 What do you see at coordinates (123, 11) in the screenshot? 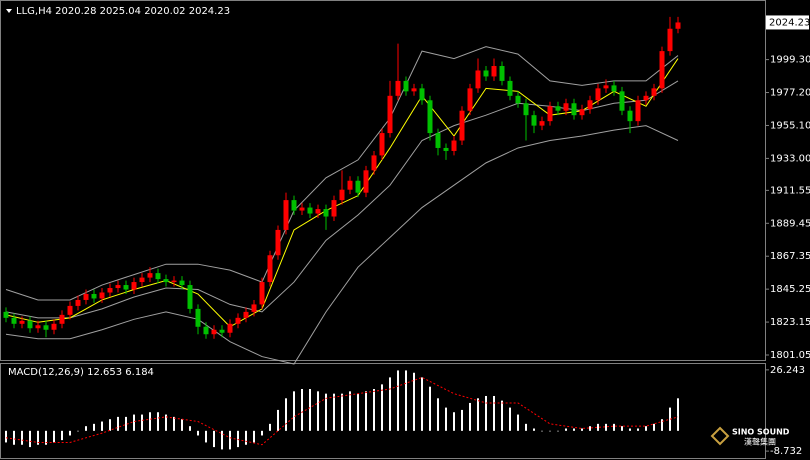
I see `chart-title: LLG,H4 2020.28 2025.04 2020.02 2024.23` at bounding box center [123, 11].